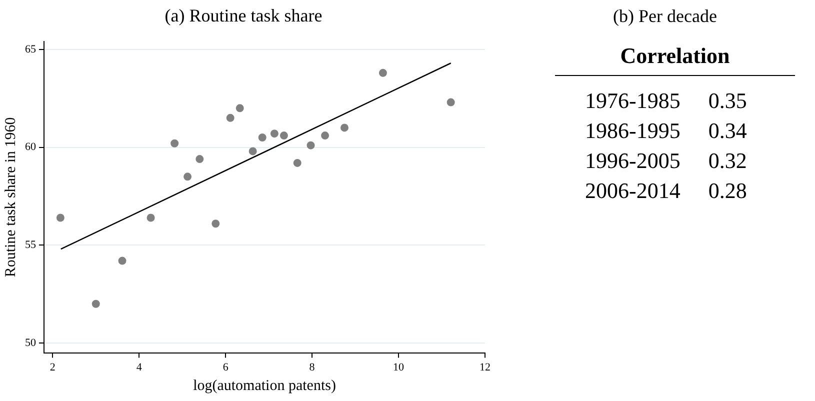 The image size is (815, 401). What do you see at coordinates (30, 245) in the screenshot?
I see `y-tick-label: 55` at bounding box center [30, 245].